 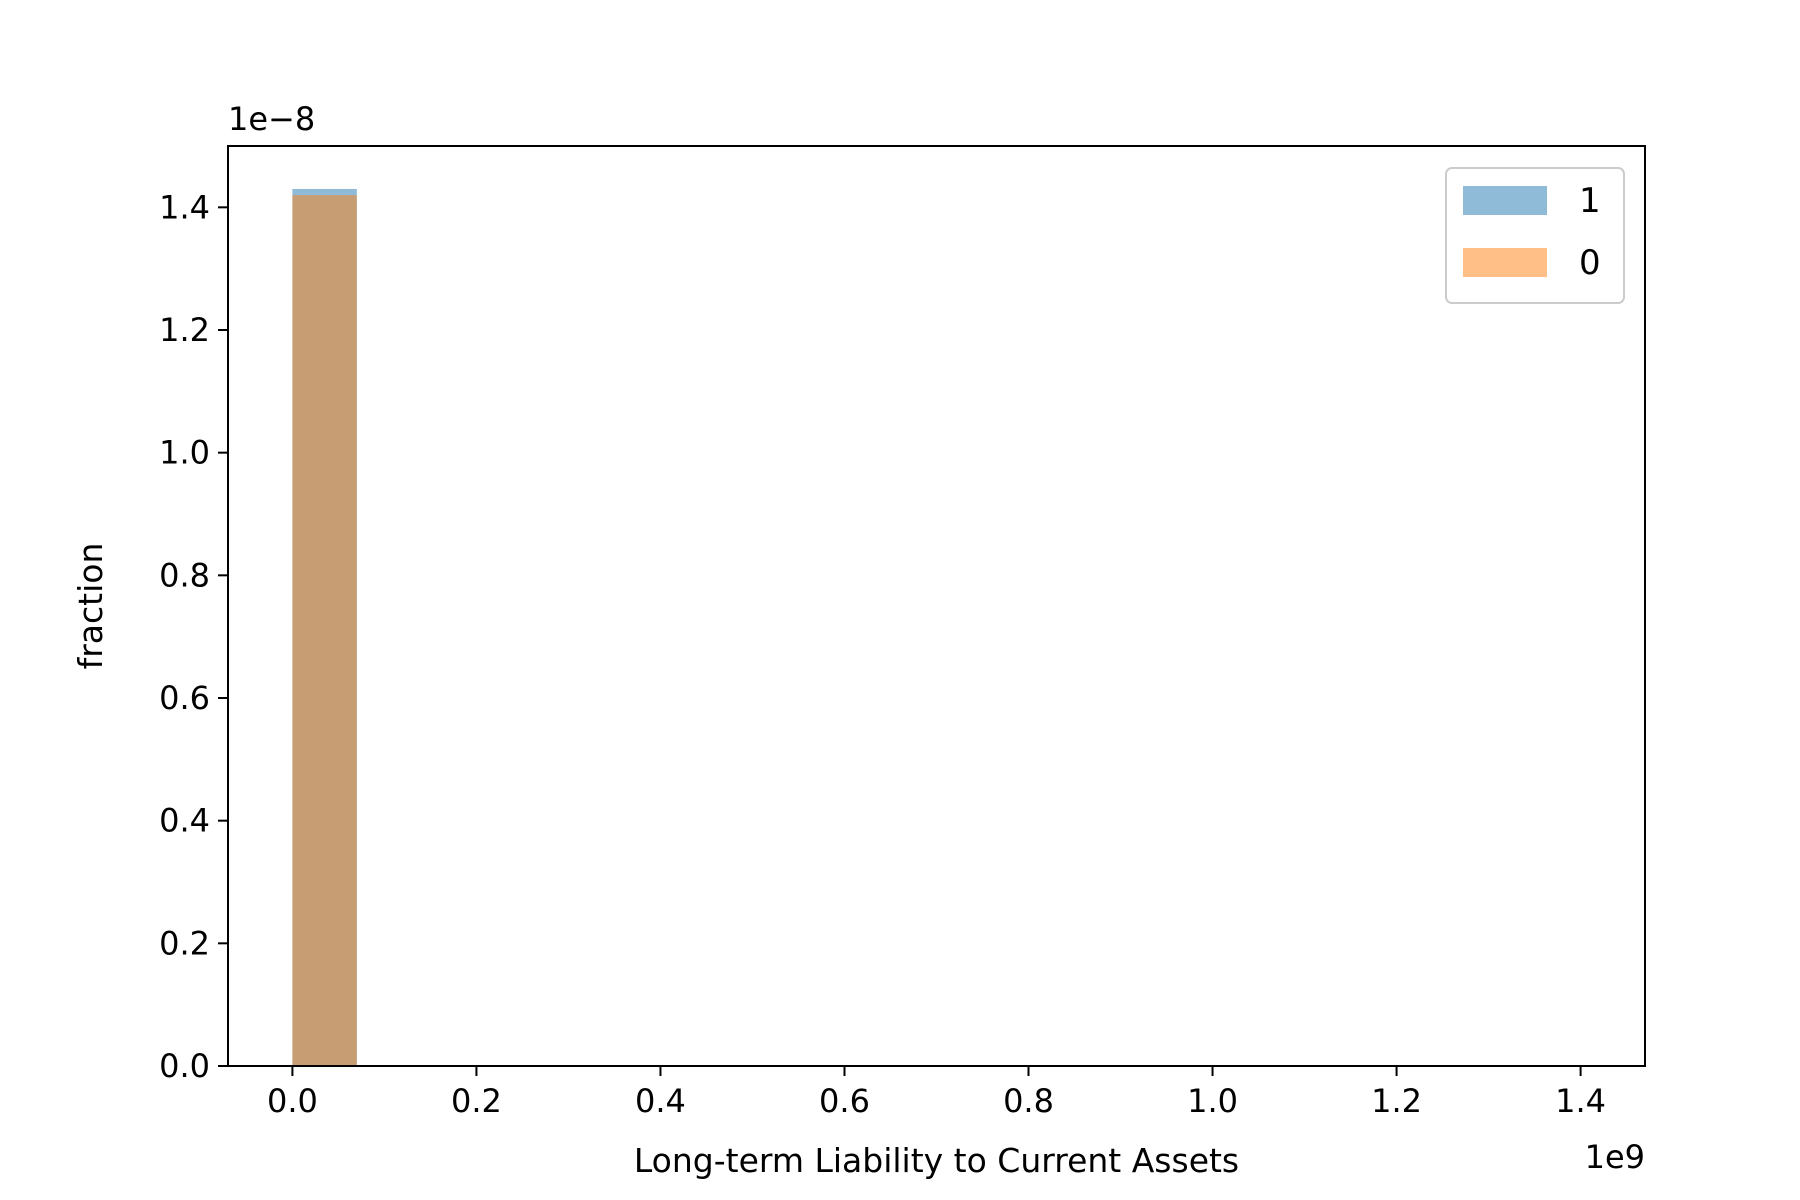 What do you see at coordinates (184, 575) in the screenshot?
I see `y-tick-label: 0.8` at bounding box center [184, 575].